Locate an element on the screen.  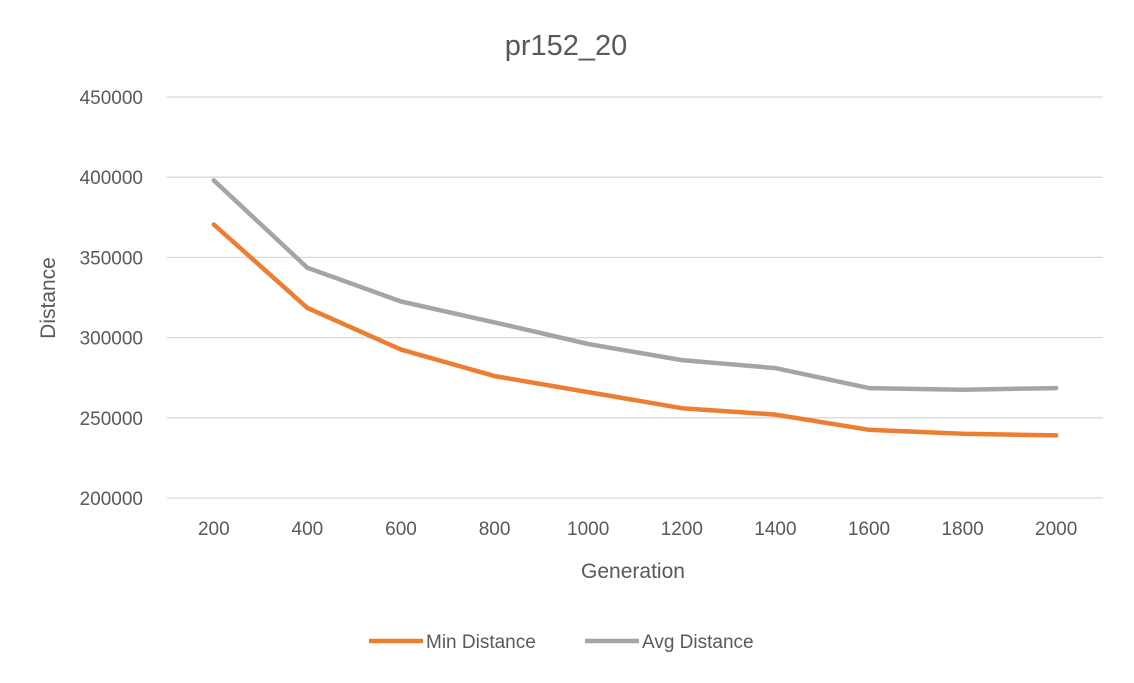
x-tick-label: 400 is located at coordinates (308, 529).